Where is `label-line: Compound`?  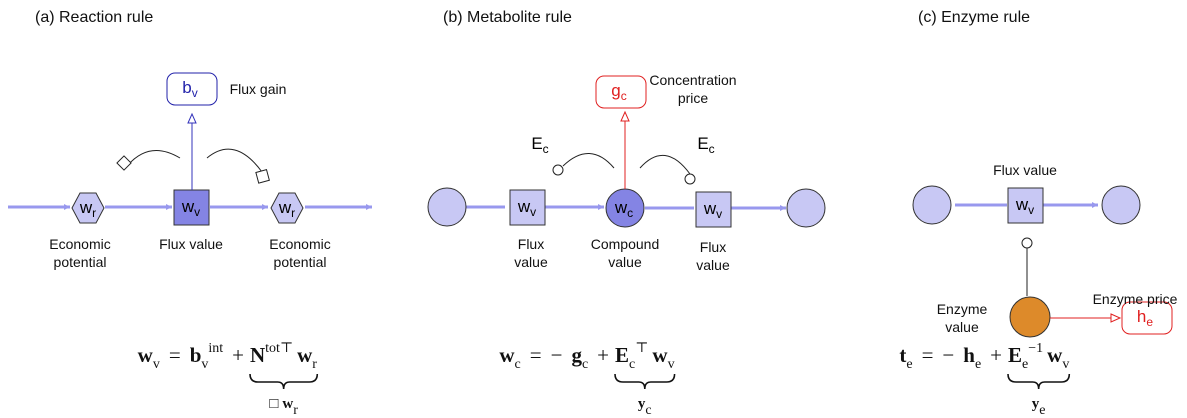
label-line: Compound is located at coordinates (625, 244).